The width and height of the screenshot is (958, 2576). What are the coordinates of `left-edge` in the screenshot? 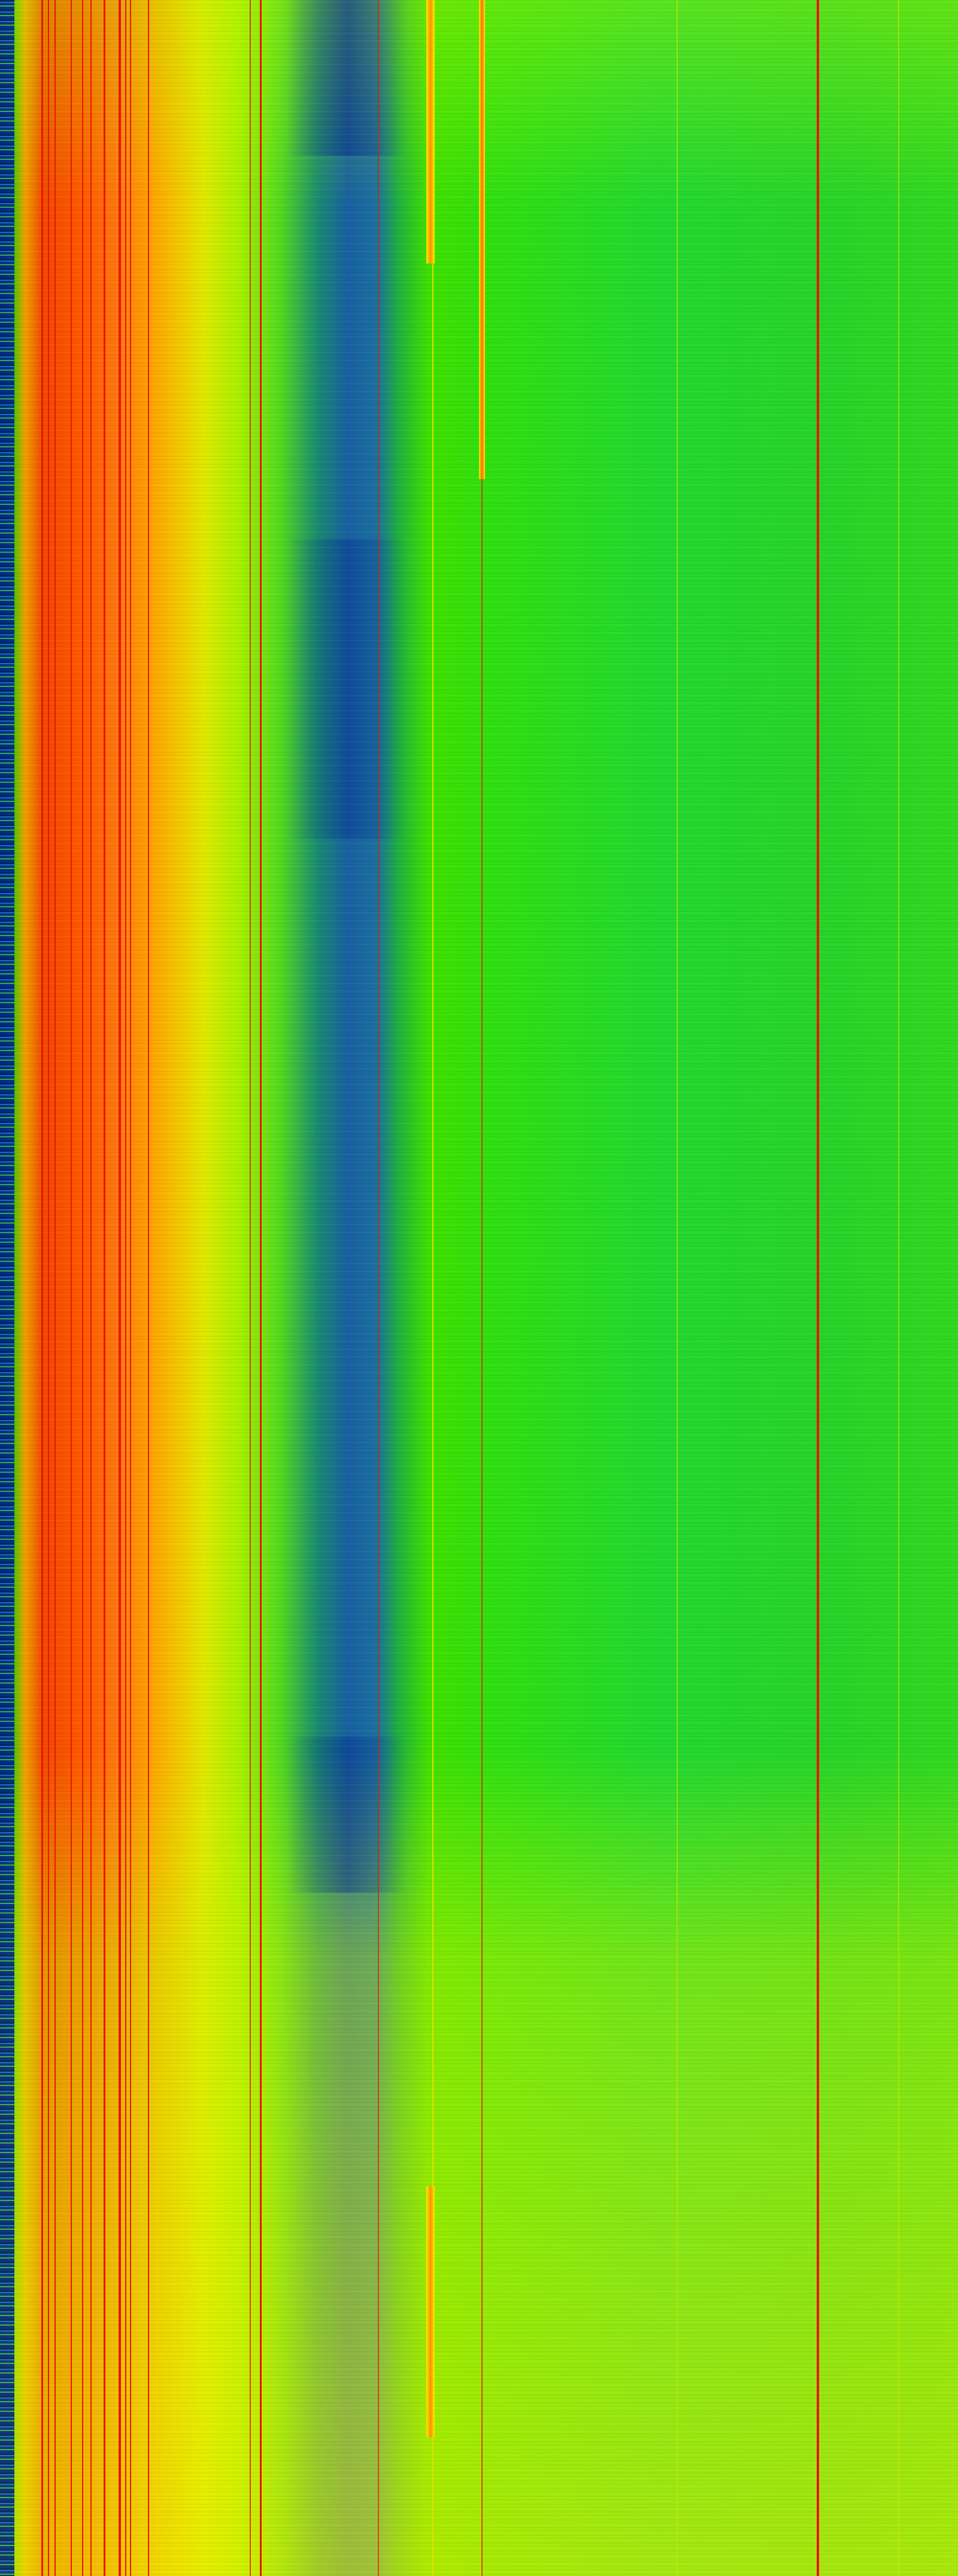 It's located at (7, 1288).